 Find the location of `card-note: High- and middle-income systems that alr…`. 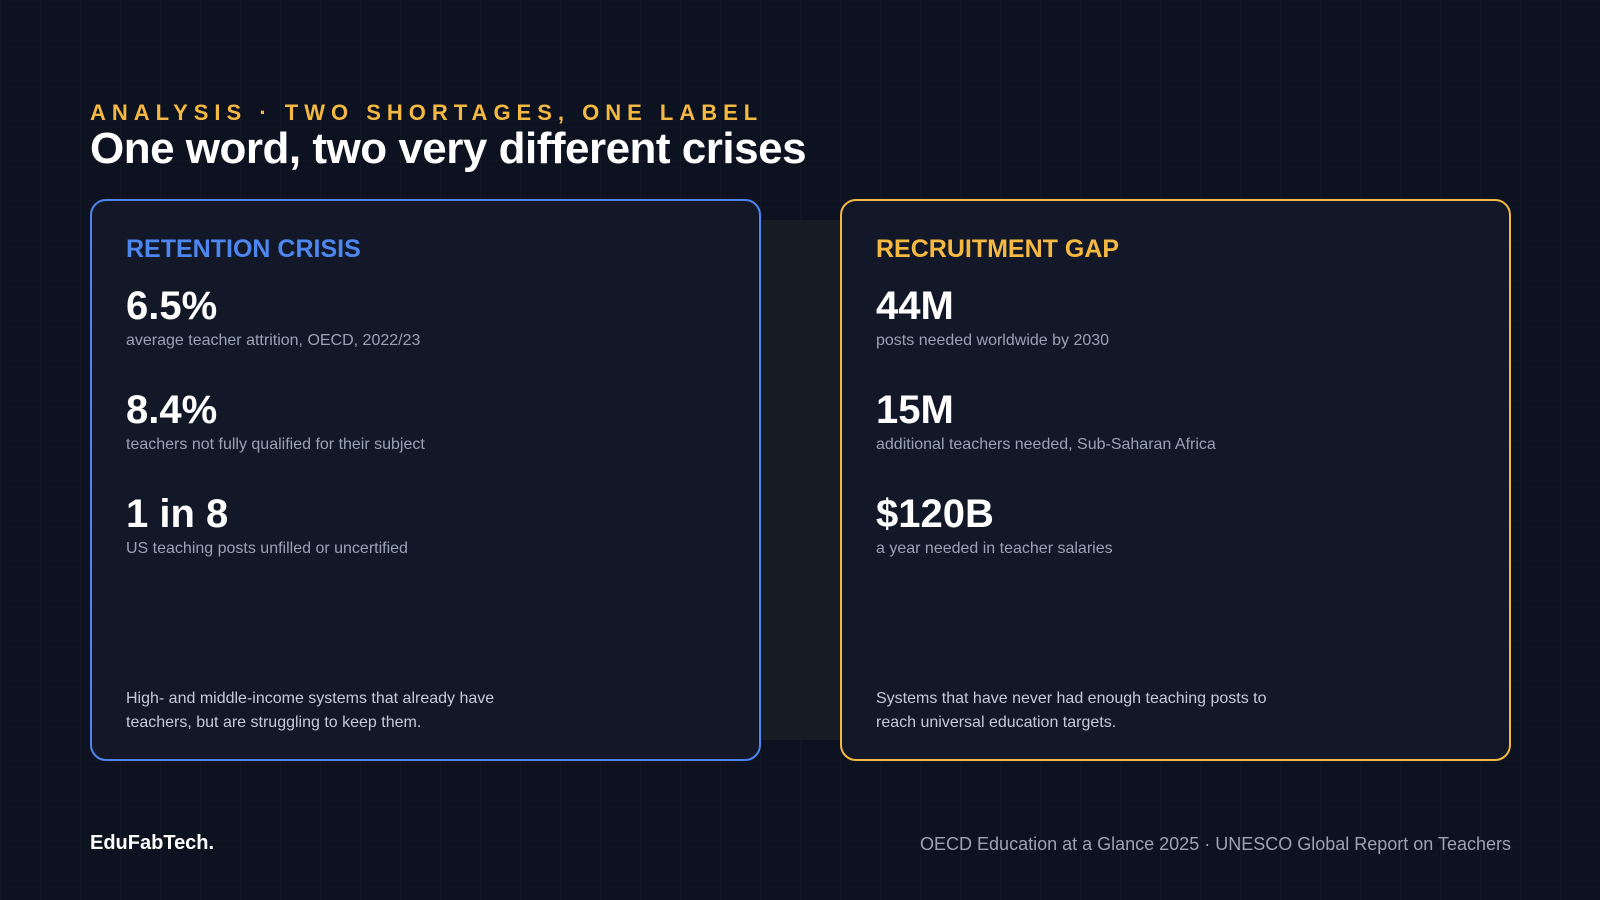

card-note: High- and middle-income systems that alr… is located at coordinates (310, 710).